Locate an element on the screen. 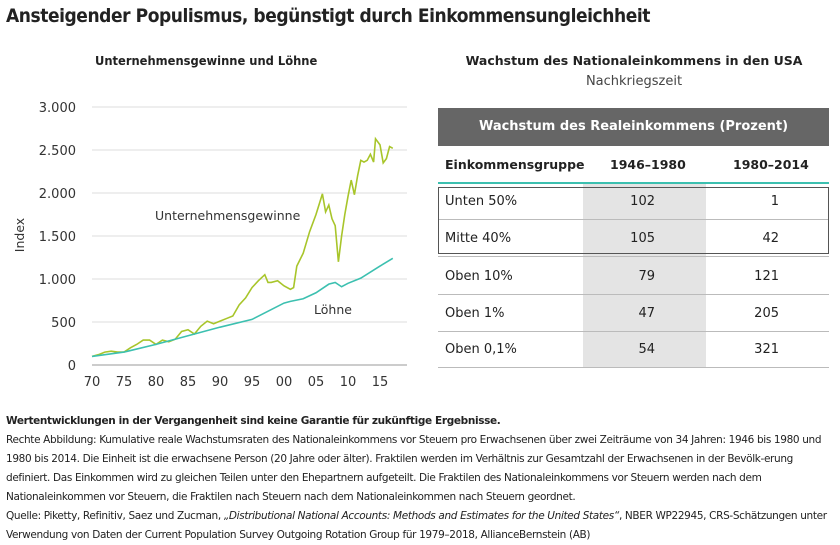 Image resolution: width=840 pixels, height=545 pixels. col-header-1946-1980: 1946–1980 is located at coordinates (648, 164).